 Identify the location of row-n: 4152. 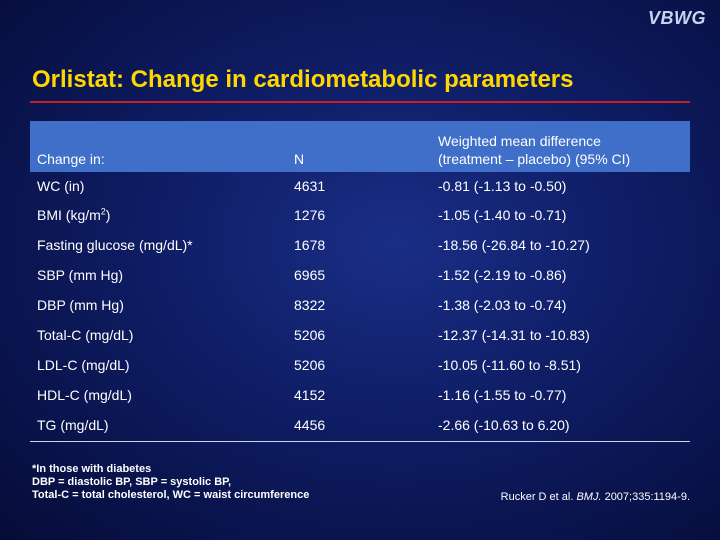
(310, 395).